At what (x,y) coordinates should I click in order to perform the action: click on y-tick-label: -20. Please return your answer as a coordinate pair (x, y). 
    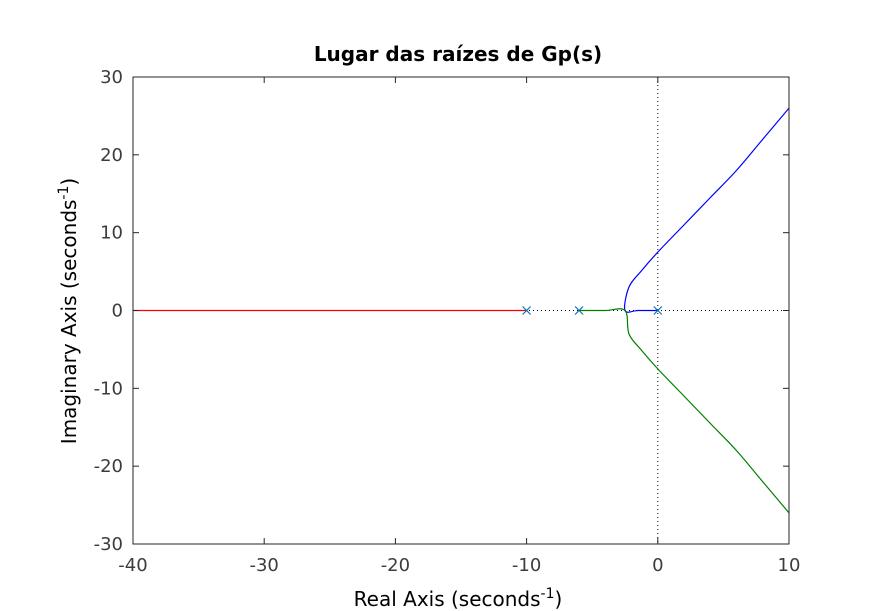
    Looking at the image, I should click on (108, 466).